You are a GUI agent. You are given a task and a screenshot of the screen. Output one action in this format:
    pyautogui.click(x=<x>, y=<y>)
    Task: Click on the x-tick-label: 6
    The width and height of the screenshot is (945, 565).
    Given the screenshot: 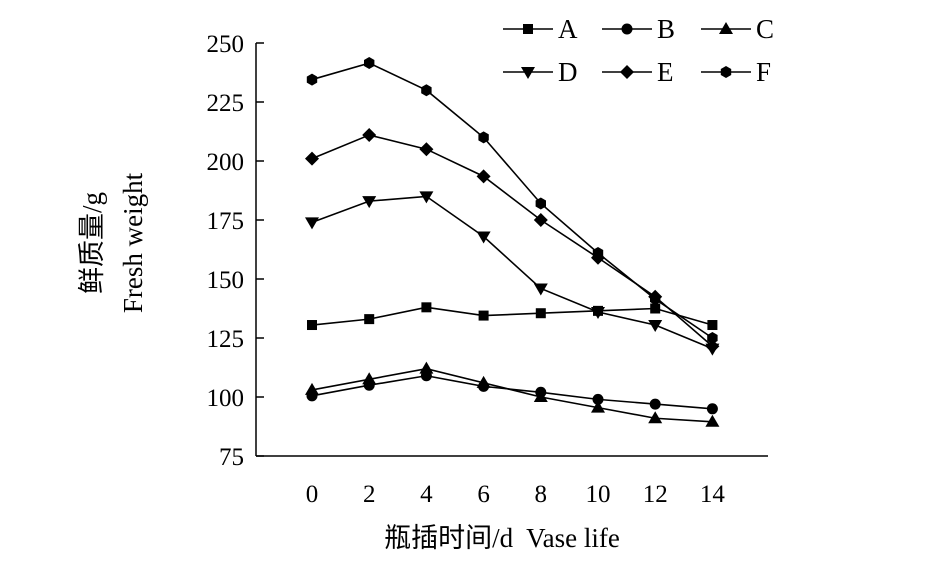 What is the action you would take?
    pyautogui.click(x=483, y=494)
    